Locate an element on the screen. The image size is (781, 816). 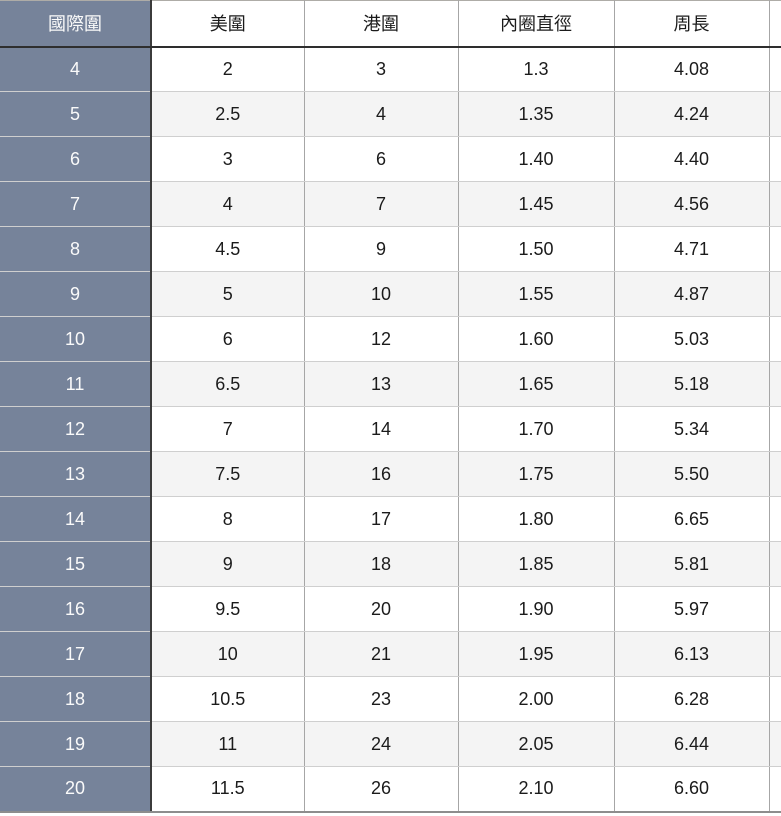
table-cell: 1.75 is located at coordinates (536, 474).